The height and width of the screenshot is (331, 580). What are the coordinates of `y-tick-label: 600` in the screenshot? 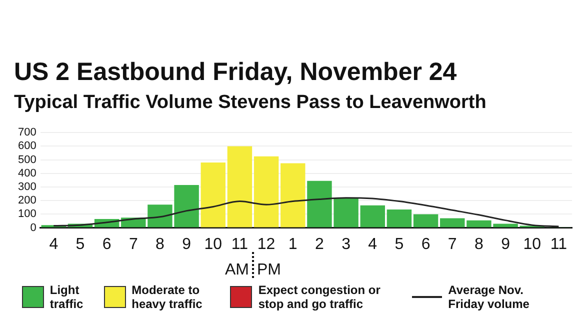 It's located at (27, 146).